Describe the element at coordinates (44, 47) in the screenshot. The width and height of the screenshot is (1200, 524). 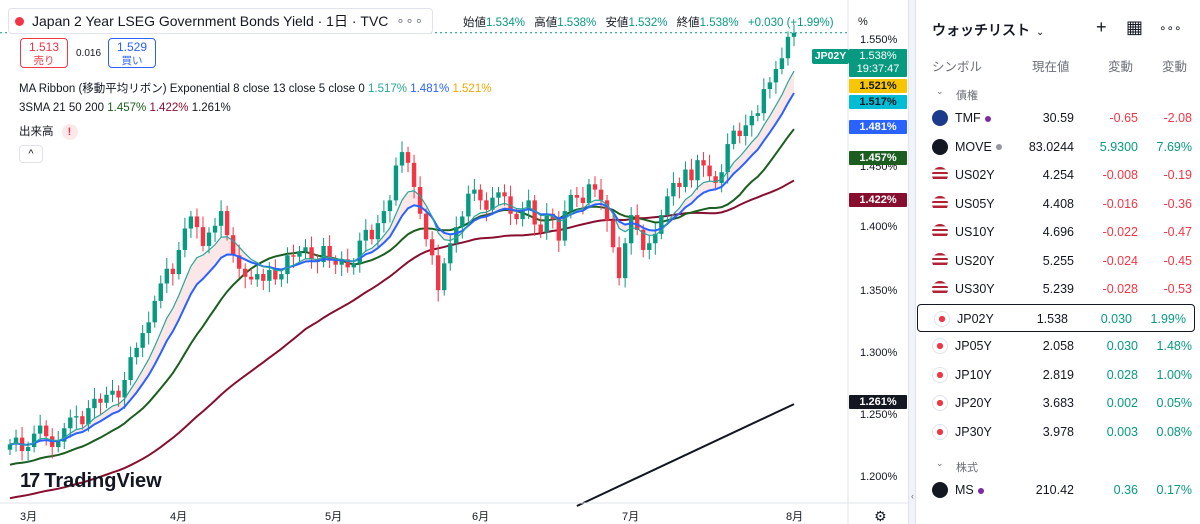
I see `sell-price: 1.513` at that location.